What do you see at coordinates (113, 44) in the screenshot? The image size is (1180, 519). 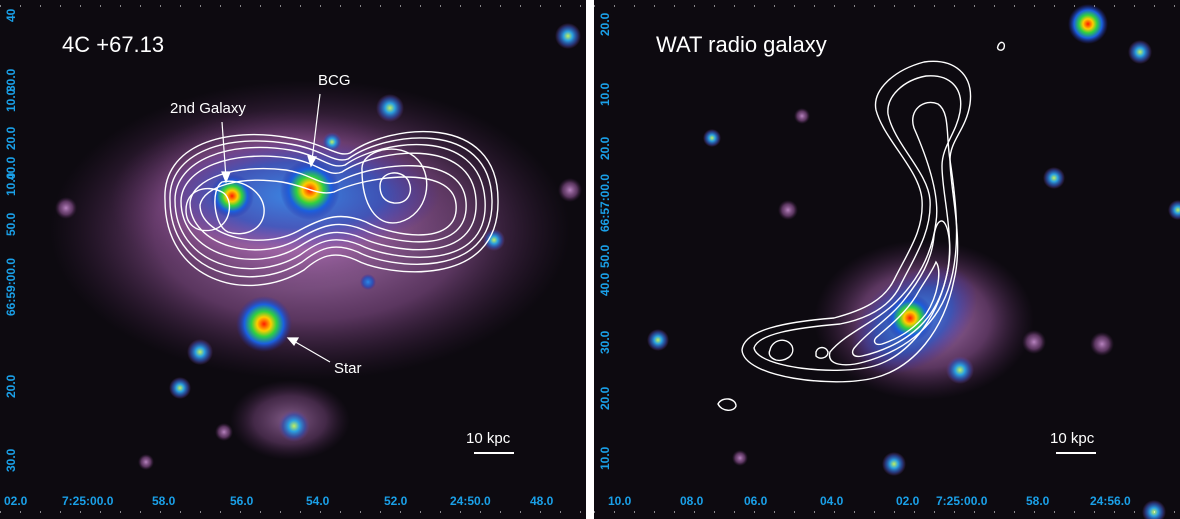 I see `left-panel-title: 4C +67.13` at bounding box center [113, 44].